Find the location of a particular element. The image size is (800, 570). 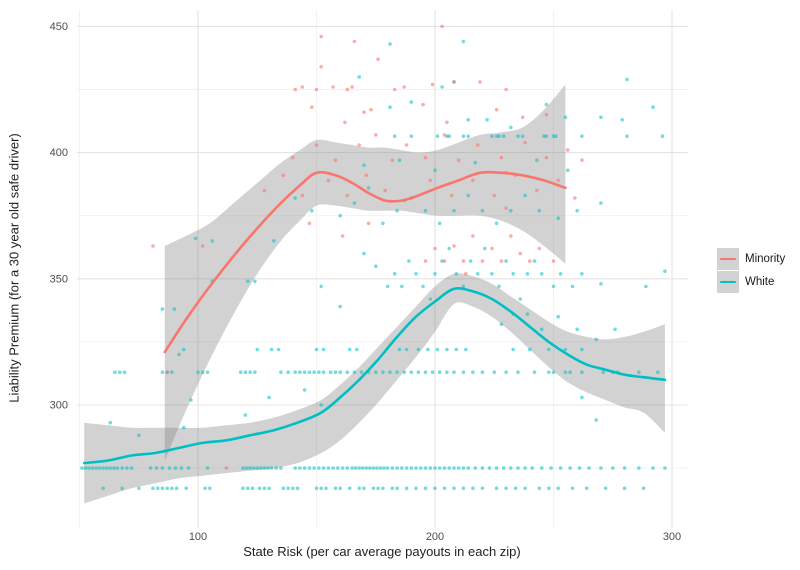

white-line-swatch-icon is located at coordinates (728, 282).